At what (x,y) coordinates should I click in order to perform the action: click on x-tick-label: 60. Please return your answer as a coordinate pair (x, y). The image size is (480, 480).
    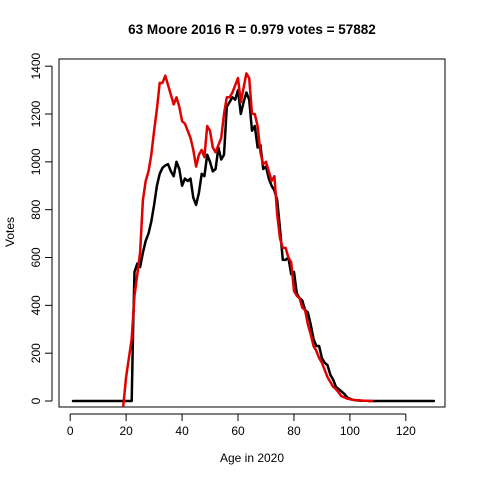
    Looking at the image, I should click on (238, 431).